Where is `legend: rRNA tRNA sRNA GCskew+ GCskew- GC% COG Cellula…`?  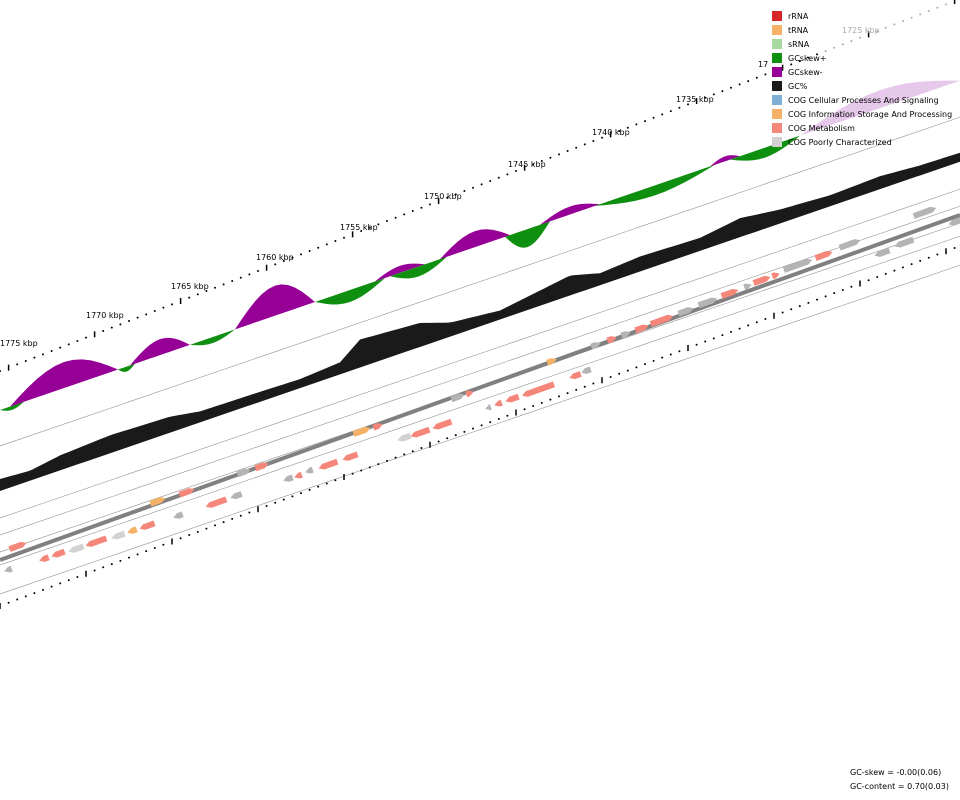 legend: rRNA tRNA sRNA GCskew+ GCskew- GC% COG Cellula… is located at coordinates (866, 79).